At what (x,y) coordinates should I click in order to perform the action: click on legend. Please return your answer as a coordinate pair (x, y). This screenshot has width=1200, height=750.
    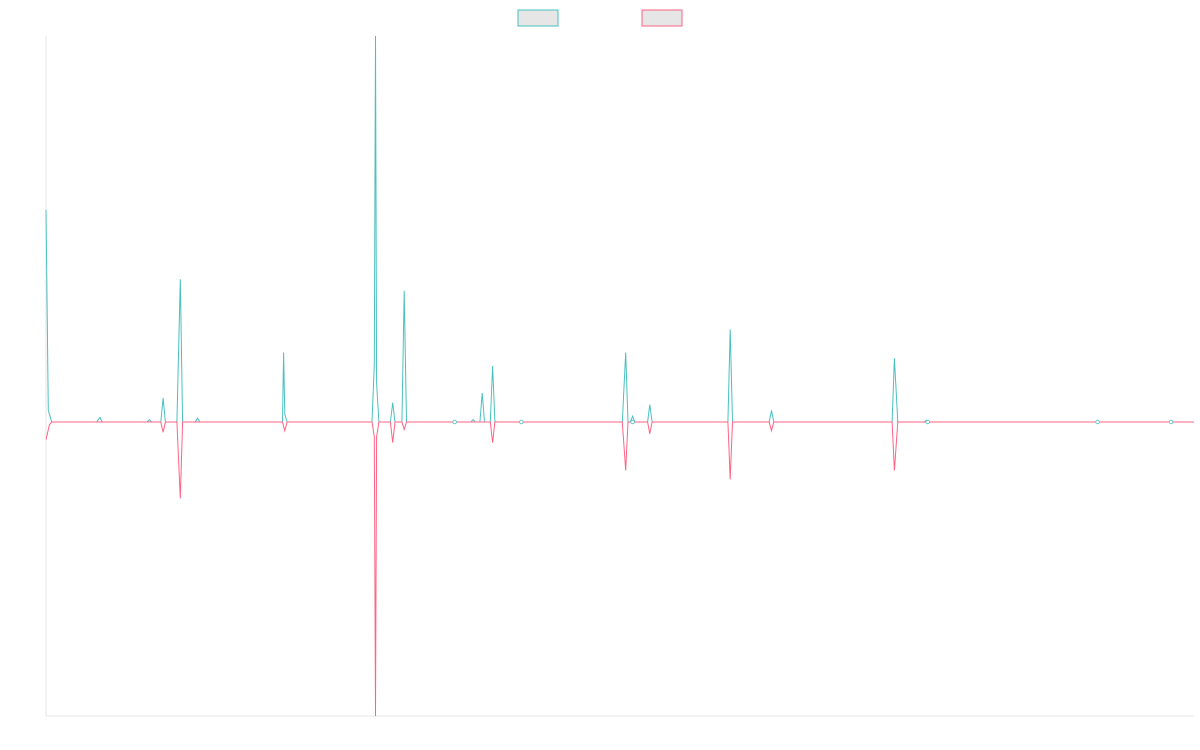
    Looking at the image, I should click on (600, 18).